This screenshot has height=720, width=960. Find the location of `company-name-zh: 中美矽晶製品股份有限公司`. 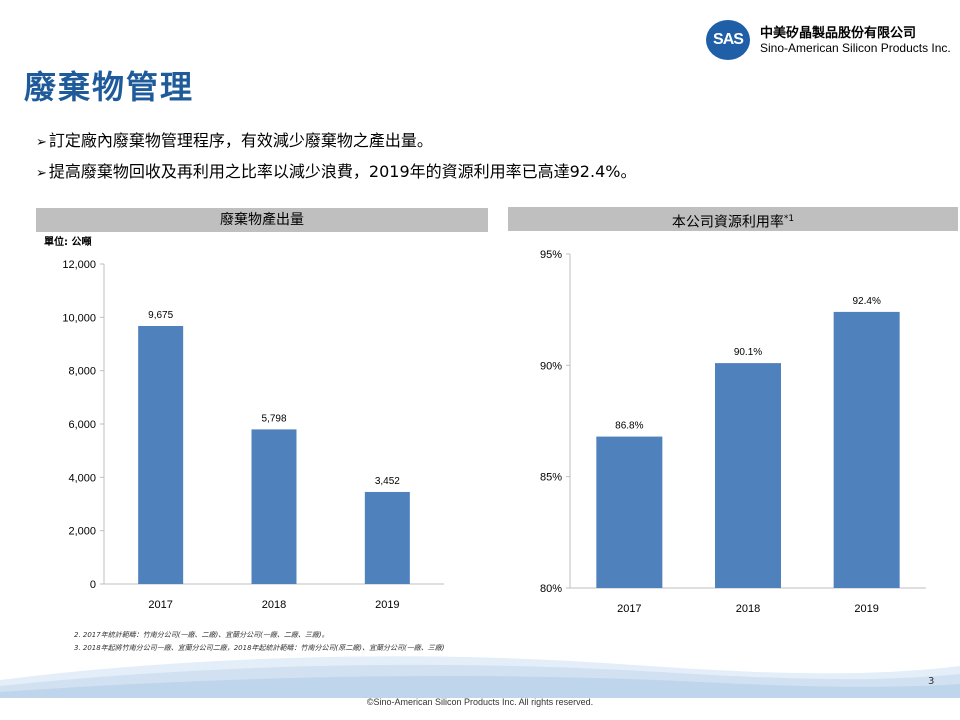

company-name-zh: 中美矽晶製品股份有限公司 is located at coordinates (838, 33).